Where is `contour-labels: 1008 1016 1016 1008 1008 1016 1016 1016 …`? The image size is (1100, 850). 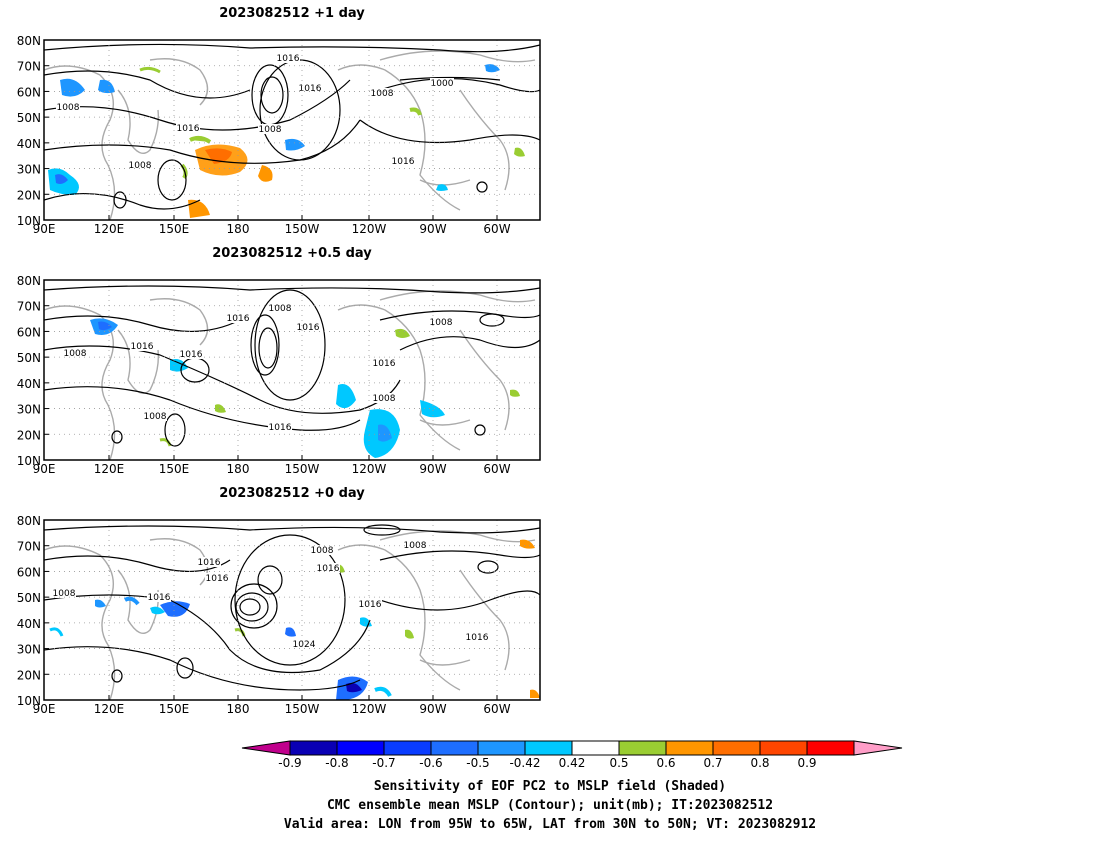
contour-labels: 1008 1016 1016 1008 1008 1016 1016 1016 … is located at coordinates (270, 595).